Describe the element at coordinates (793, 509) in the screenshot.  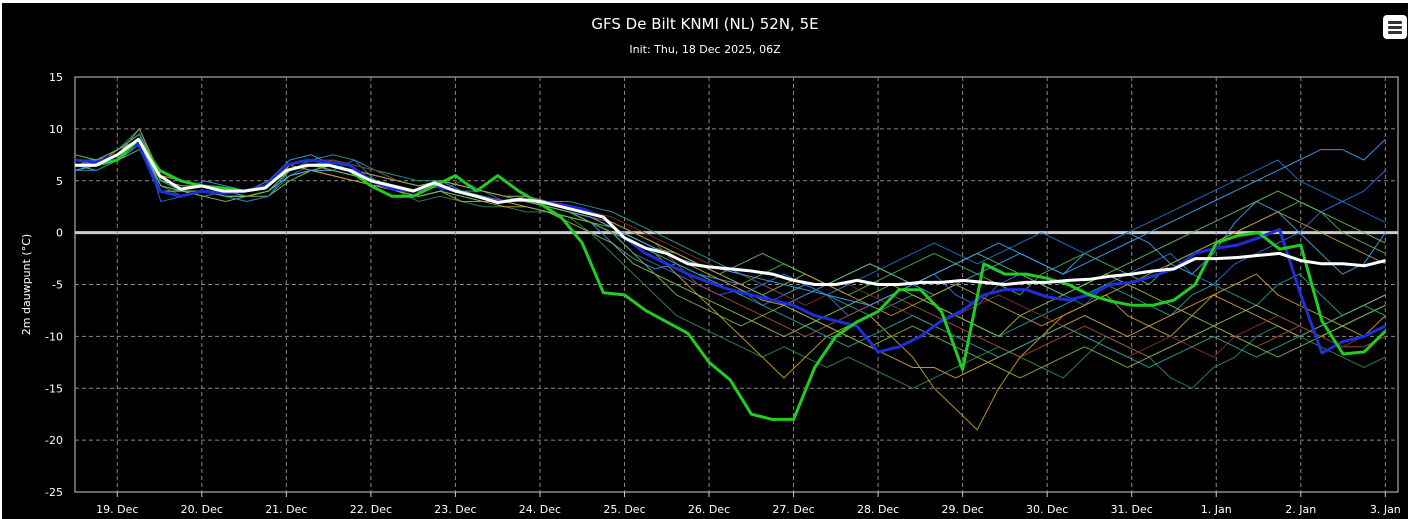
I see `x-tick-label: 27. Dec` at that location.